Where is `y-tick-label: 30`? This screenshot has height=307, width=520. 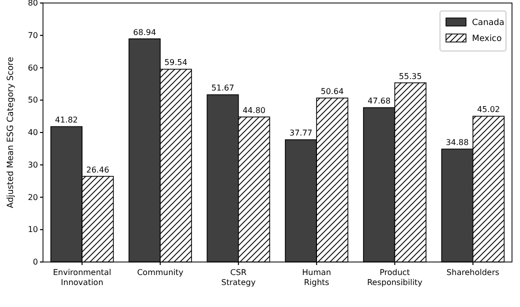
y-tick-label: 30 is located at coordinates (33, 165).